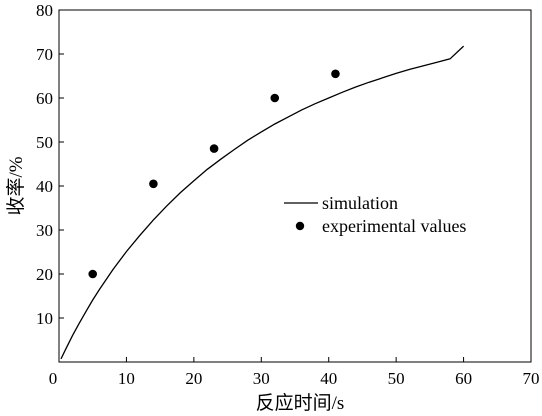 This screenshot has width=542, height=416. I want to click on y-tick-label: 10, so click(44, 318).